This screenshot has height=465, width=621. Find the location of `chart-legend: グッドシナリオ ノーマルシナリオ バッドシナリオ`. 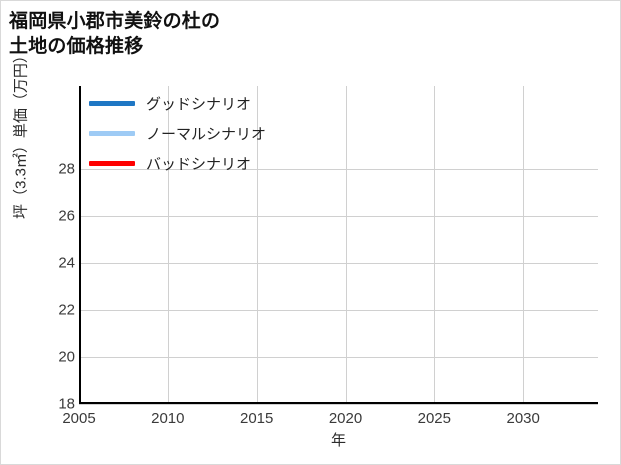

chart-legend: グッドシナリオ ノーマルシナリオ バッドシナリオ is located at coordinates (177, 133).